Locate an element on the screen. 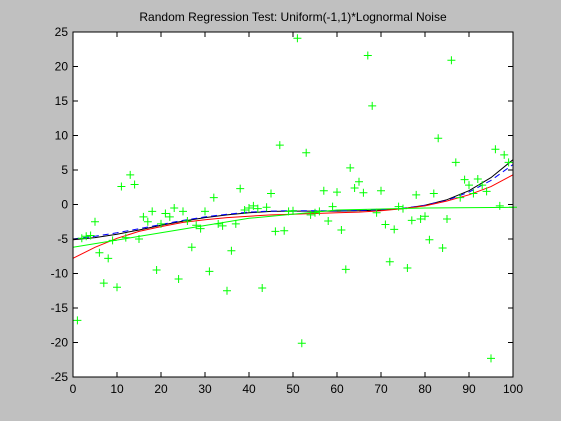 This screenshot has width=561, height=421. y-tick-label: 0 is located at coordinates (64, 205).